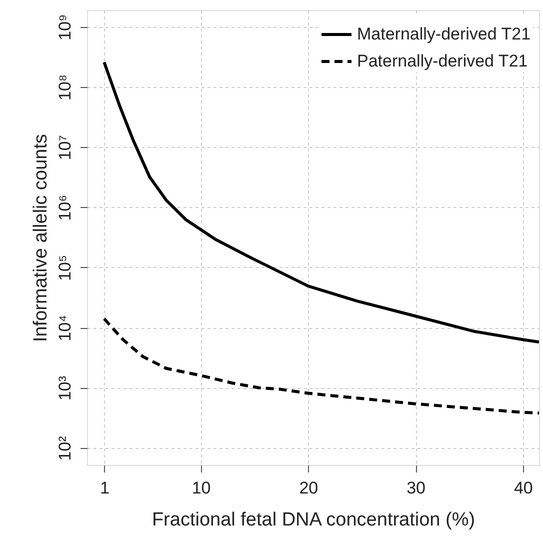 This screenshot has width=543, height=539. Describe the element at coordinates (65, 388) in the screenshot. I see `y-tick-label: 10³` at that location.